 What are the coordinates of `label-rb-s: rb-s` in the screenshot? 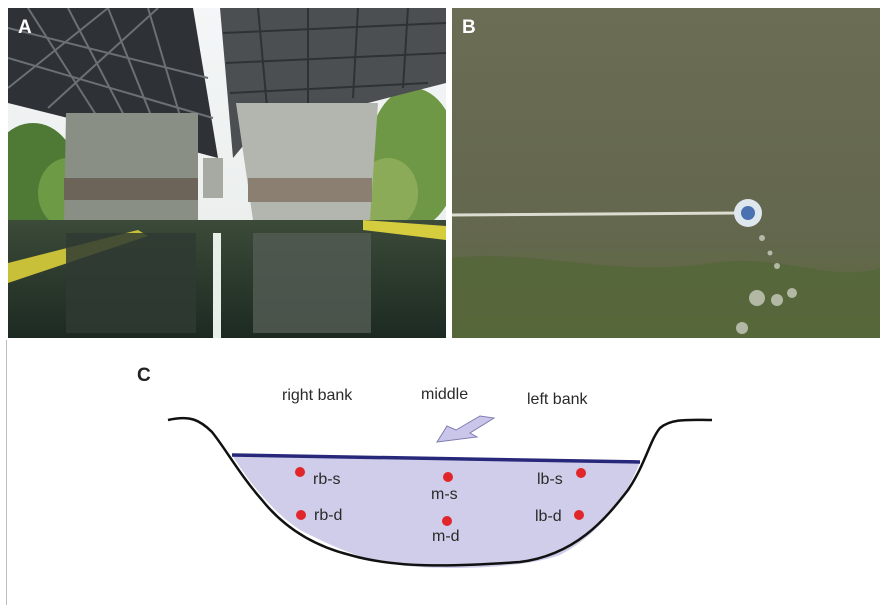 It's located at (327, 479).